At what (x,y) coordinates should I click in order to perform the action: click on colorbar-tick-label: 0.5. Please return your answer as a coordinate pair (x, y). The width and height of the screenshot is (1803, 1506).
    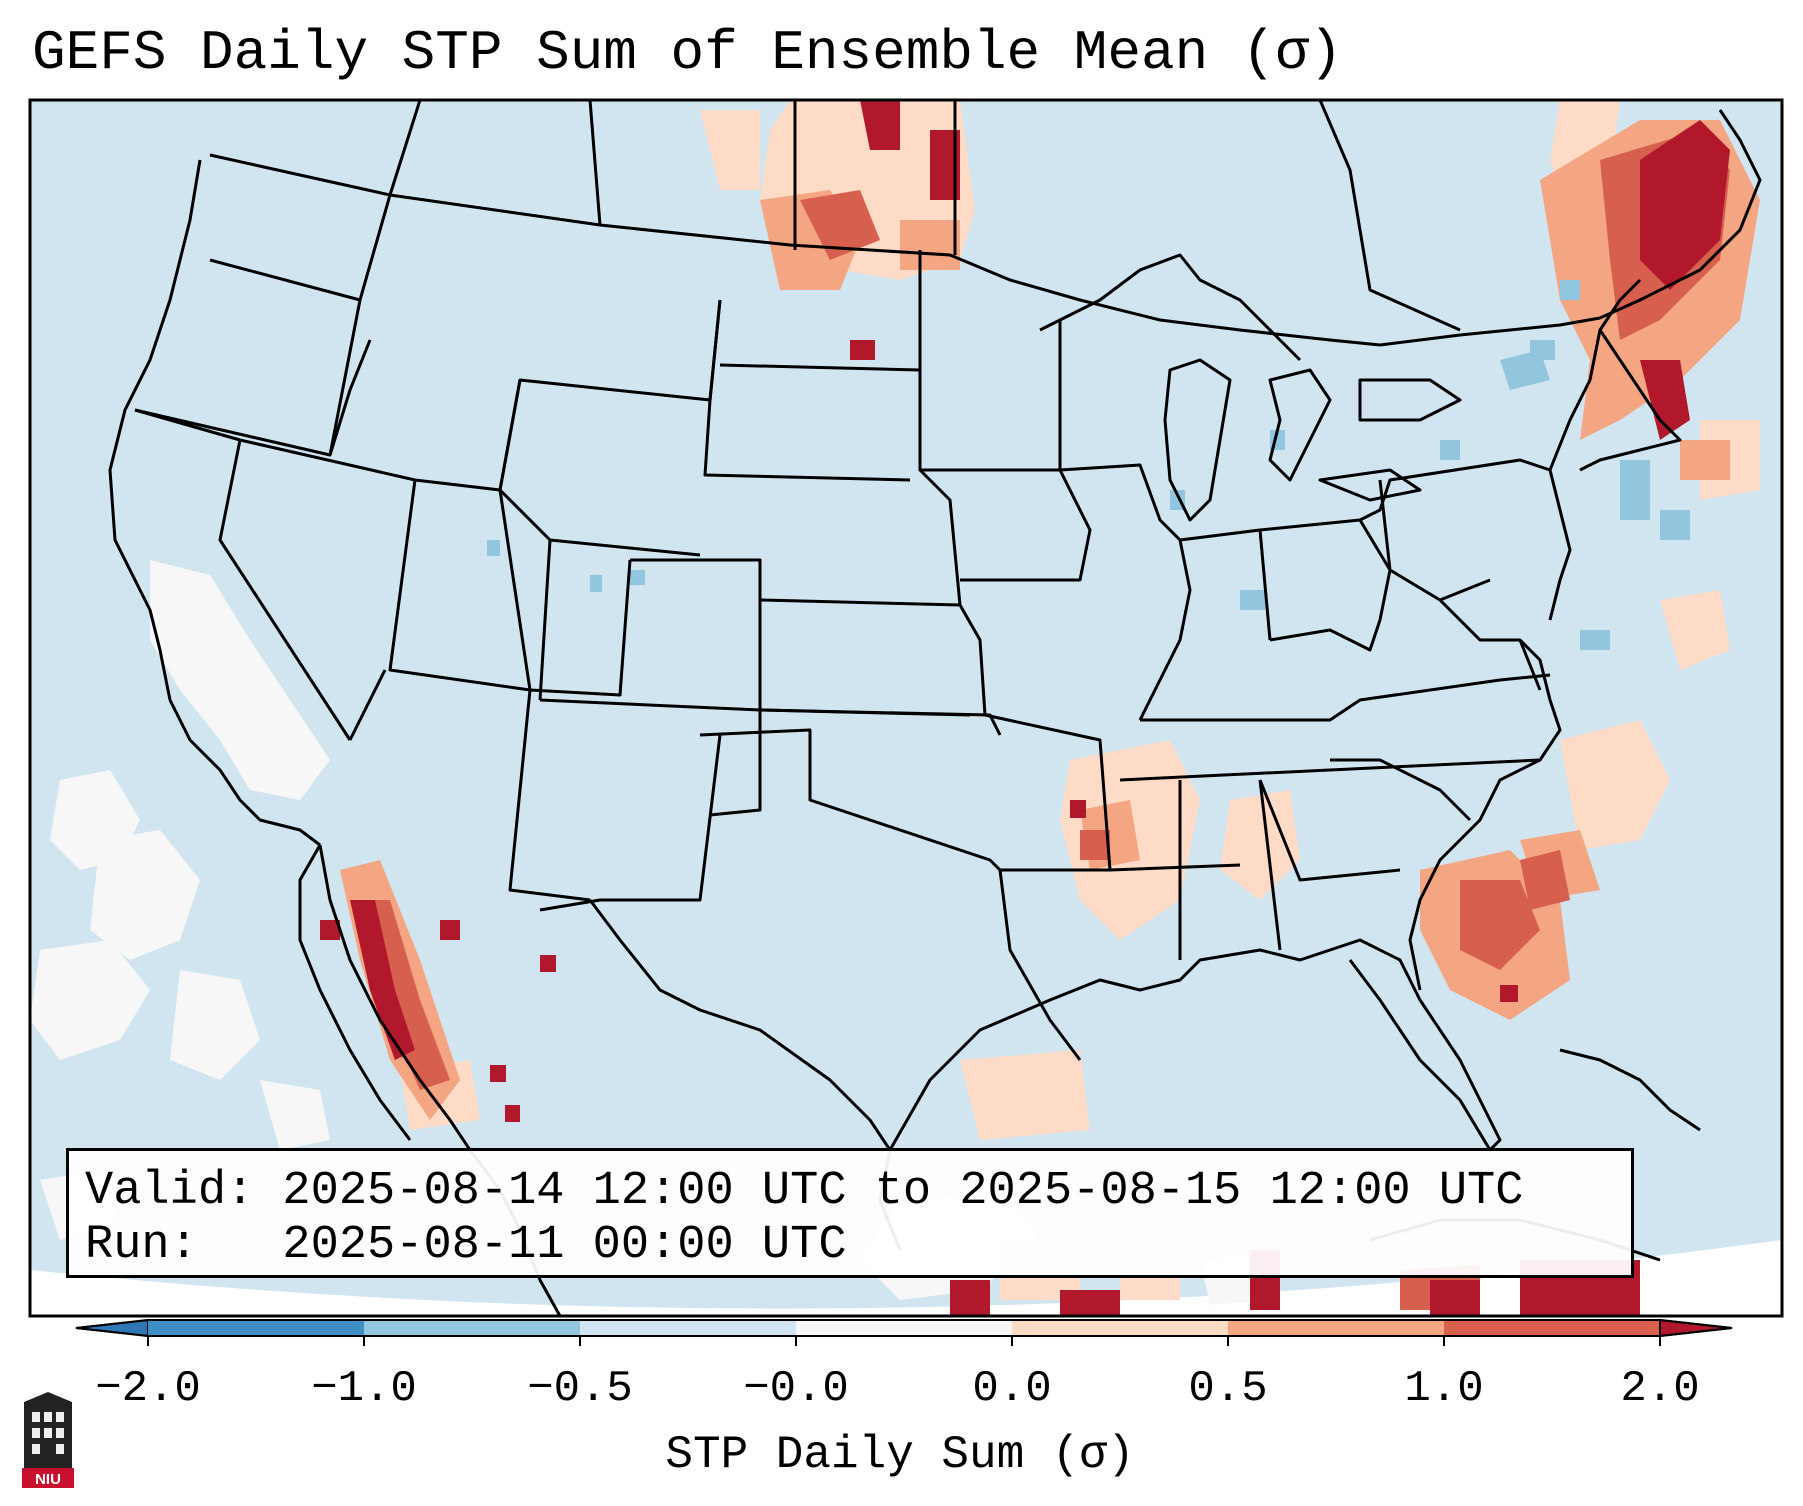
    Looking at the image, I should click on (1228, 1389).